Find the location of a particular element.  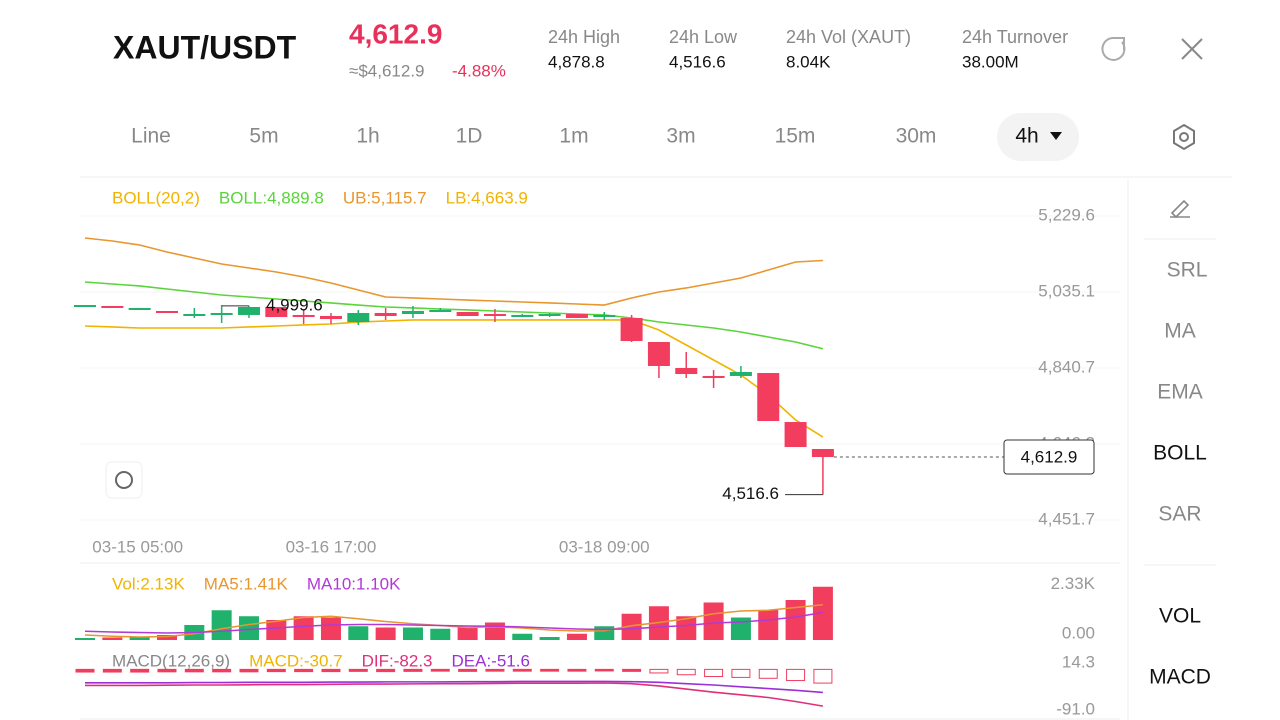

logo-icon is located at coordinates (124, 480).